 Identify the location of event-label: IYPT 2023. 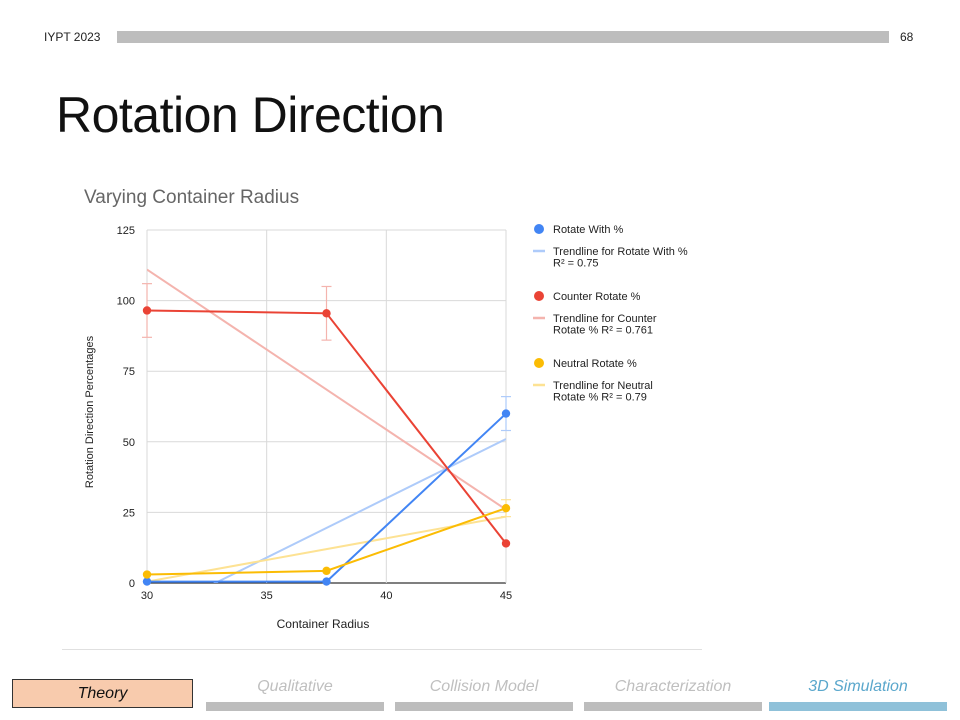
(72, 37).